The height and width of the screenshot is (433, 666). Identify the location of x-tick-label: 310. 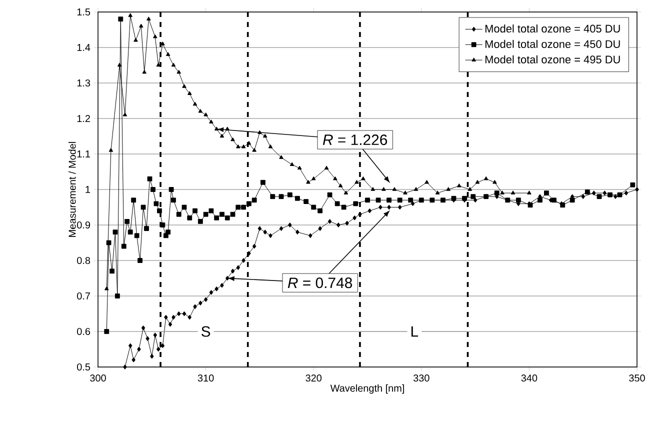
(206, 378).